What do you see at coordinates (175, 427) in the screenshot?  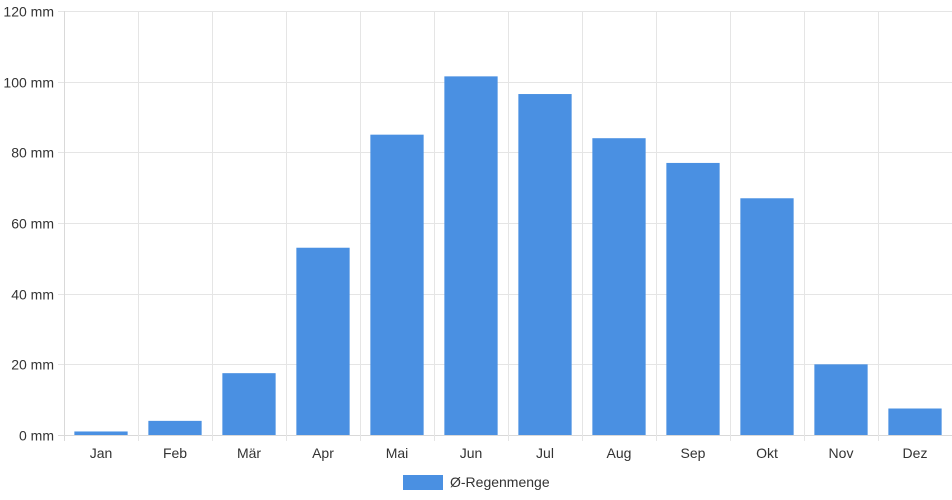 I see `bar-feb` at bounding box center [175, 427].